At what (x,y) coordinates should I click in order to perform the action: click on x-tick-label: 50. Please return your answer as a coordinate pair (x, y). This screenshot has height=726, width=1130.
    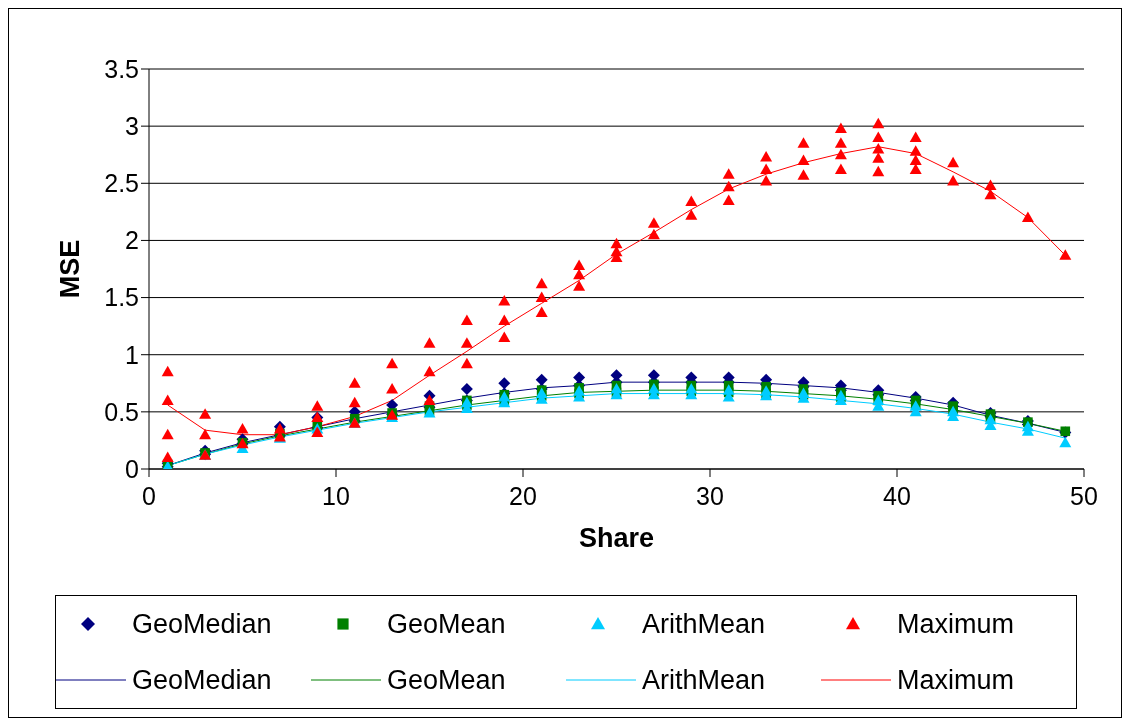
    Looking at the image, I should click on (1084, 495).